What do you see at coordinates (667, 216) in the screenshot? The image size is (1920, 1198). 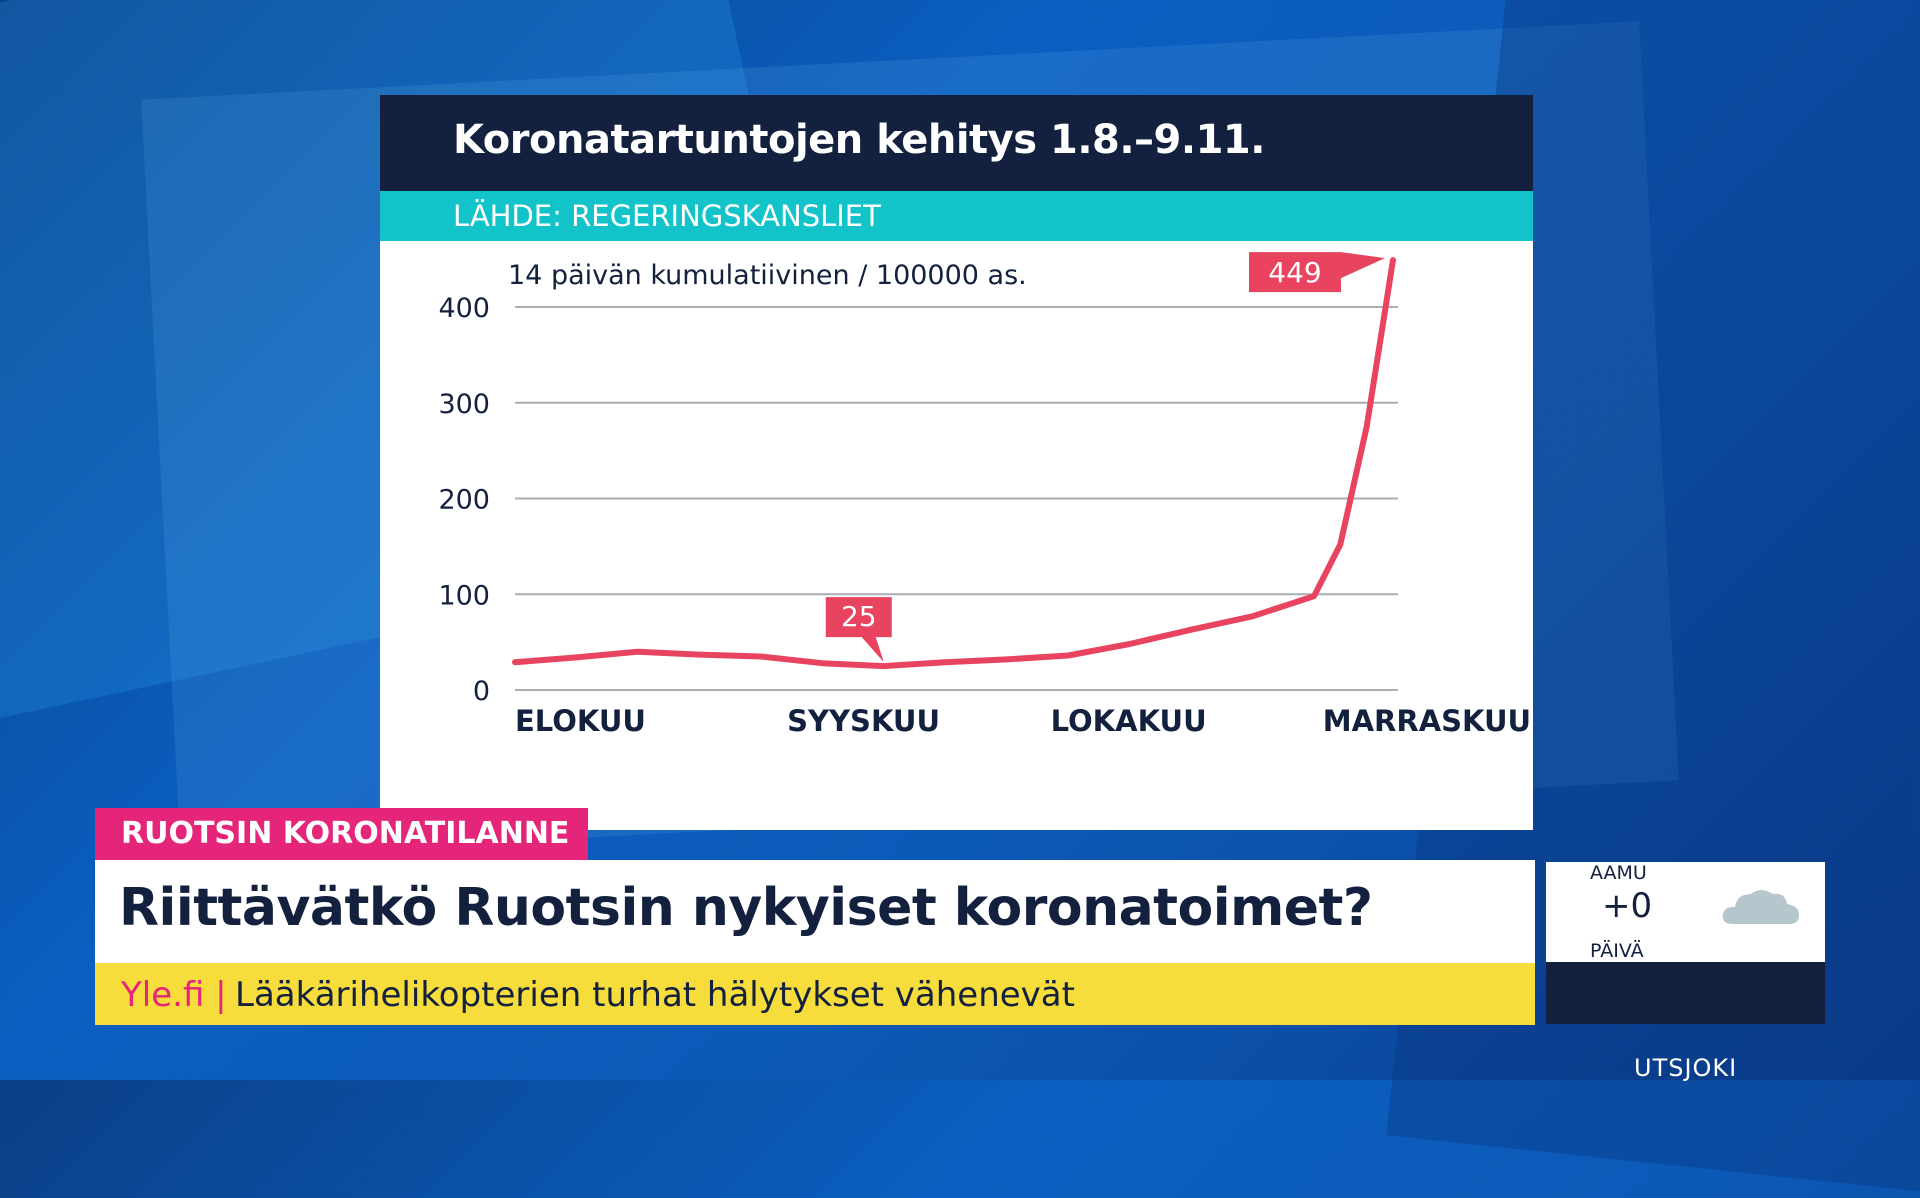 I see `chart-source: LÄHDE: REGERINGSKANSLIET` at bounding box center [667, 216].